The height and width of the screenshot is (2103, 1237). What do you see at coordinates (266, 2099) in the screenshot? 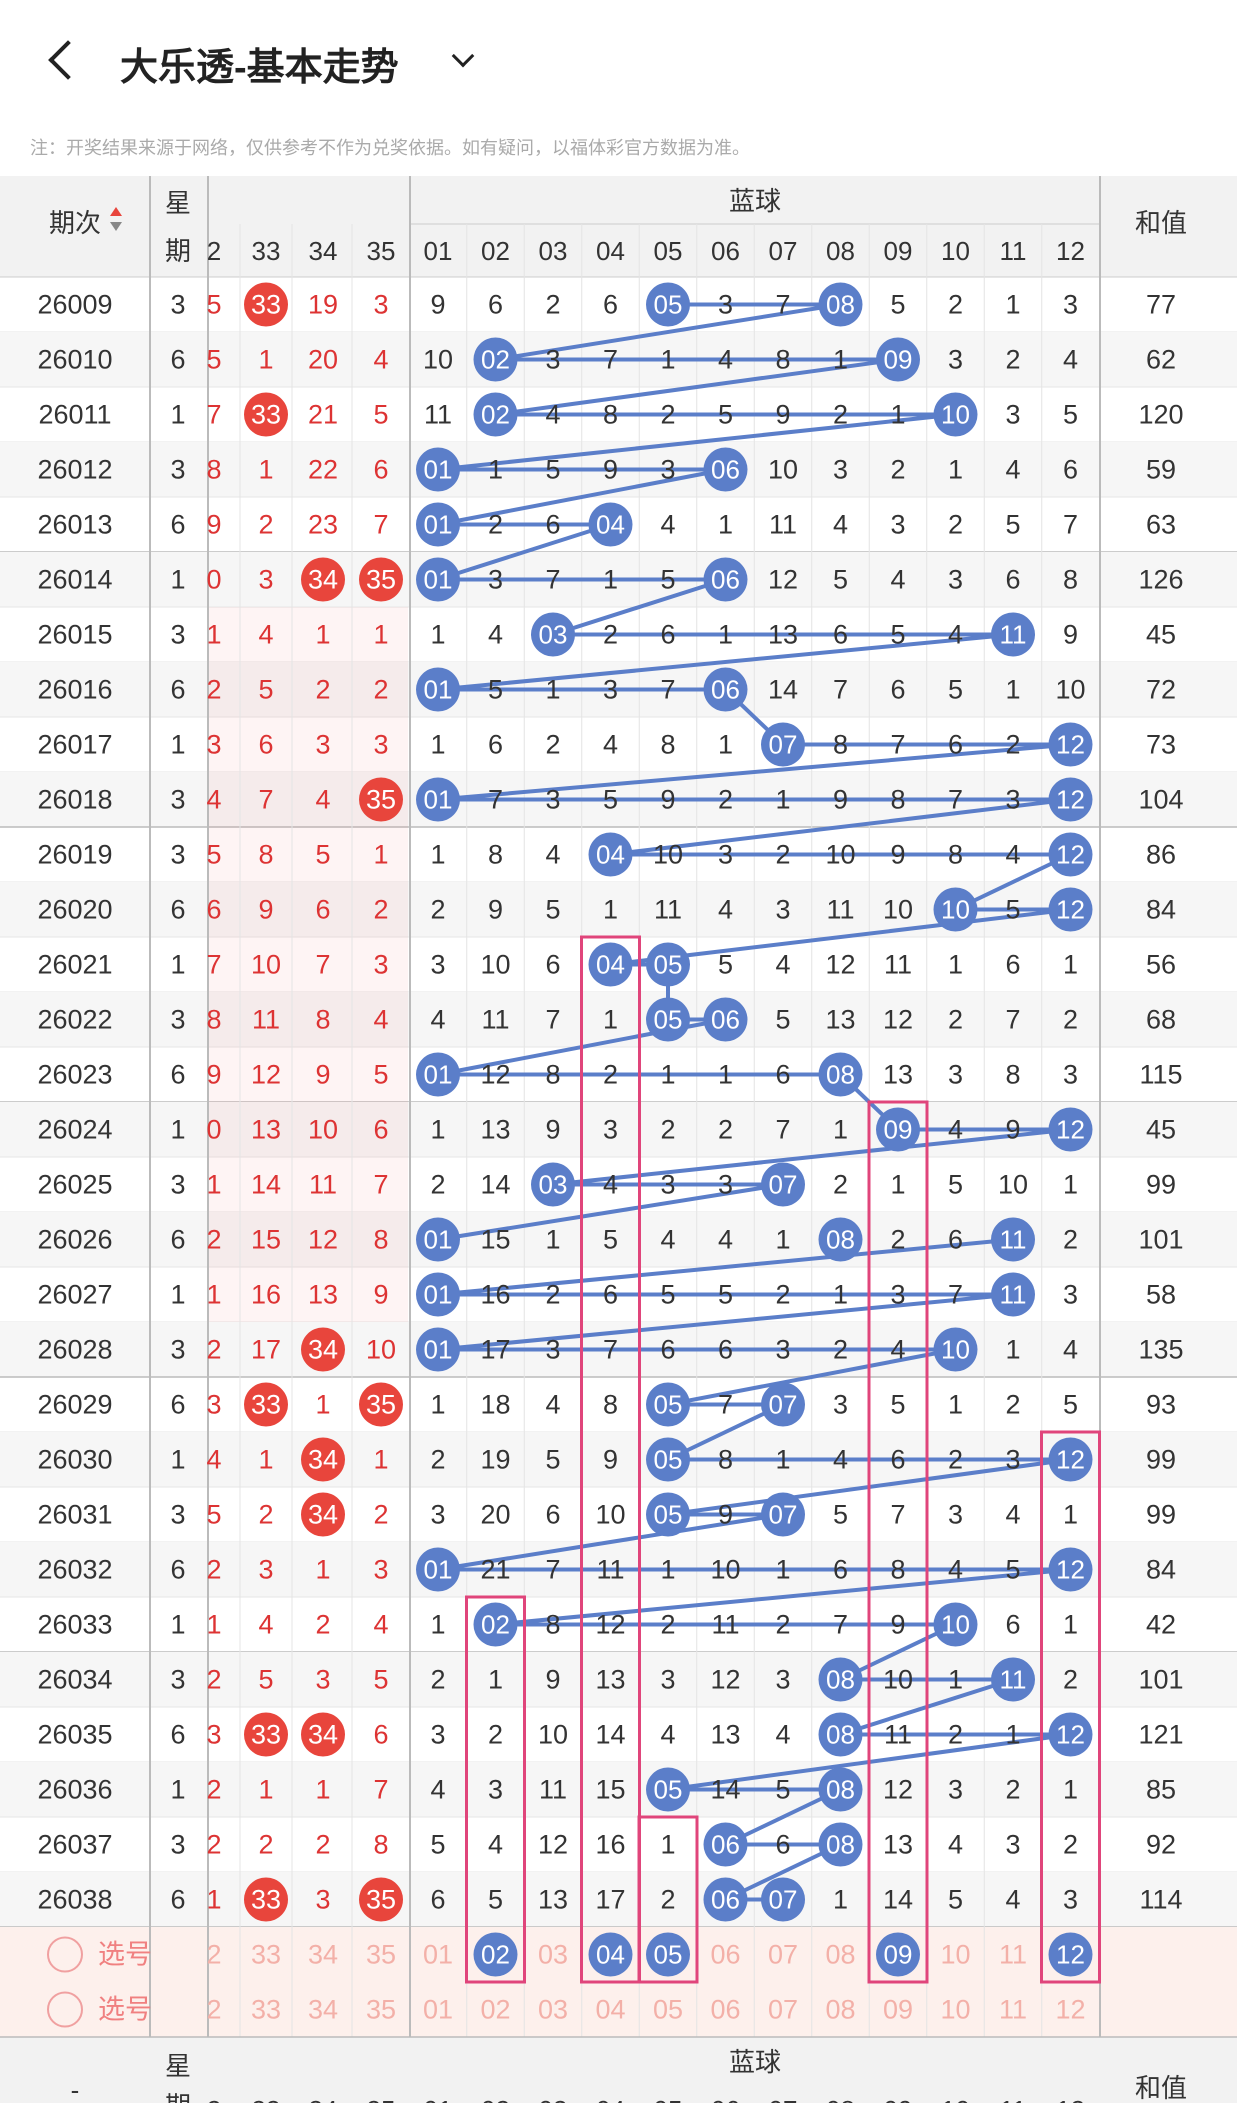
I see `footer-front-header: 33` at bounding box center [266, 2099].